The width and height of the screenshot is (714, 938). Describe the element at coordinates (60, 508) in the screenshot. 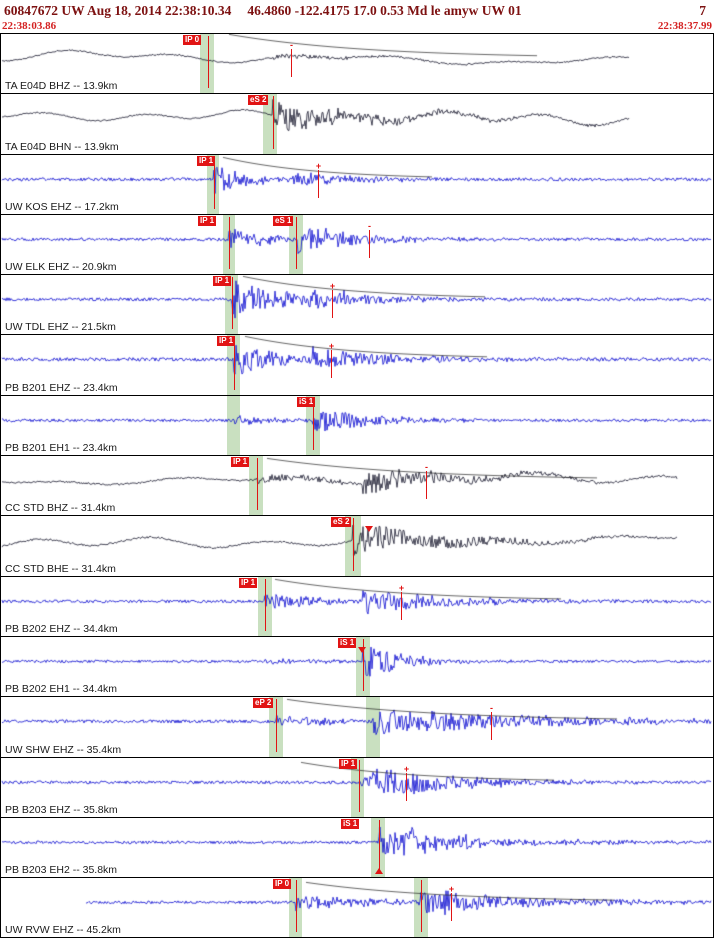

I see `station-label: CC STD BHZ -- 31.4km` at that location.